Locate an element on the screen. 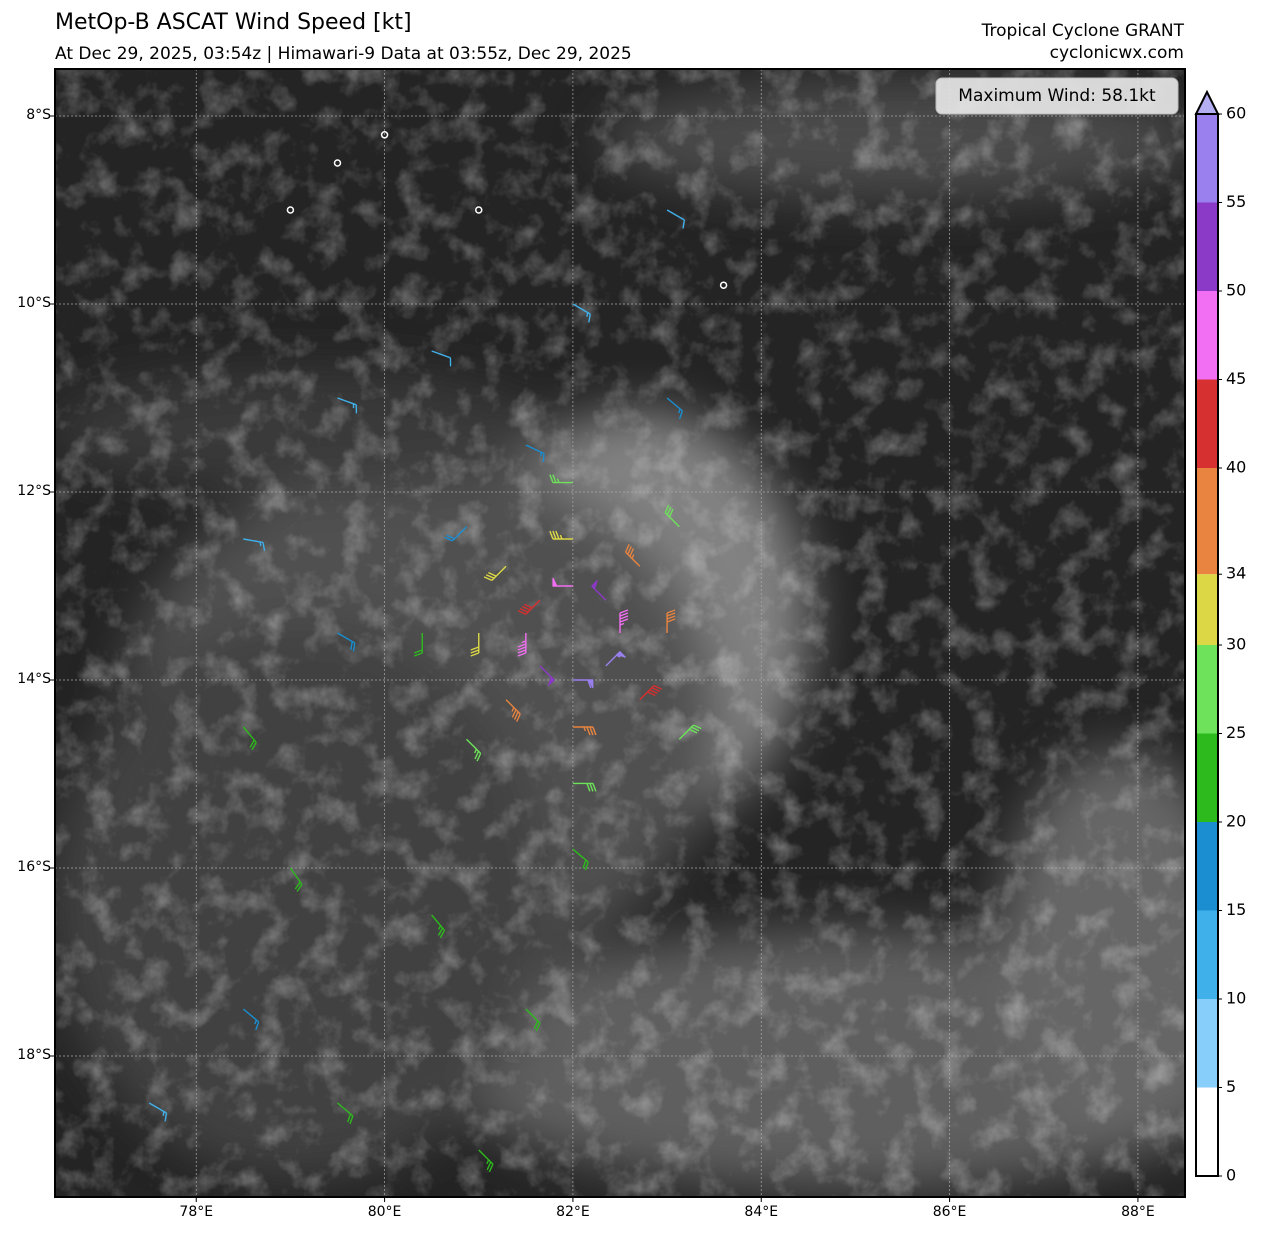 The width and height of the screenshot is (1264, 1235). y-tick-label: 10°S is located at coordinates (34, 303).